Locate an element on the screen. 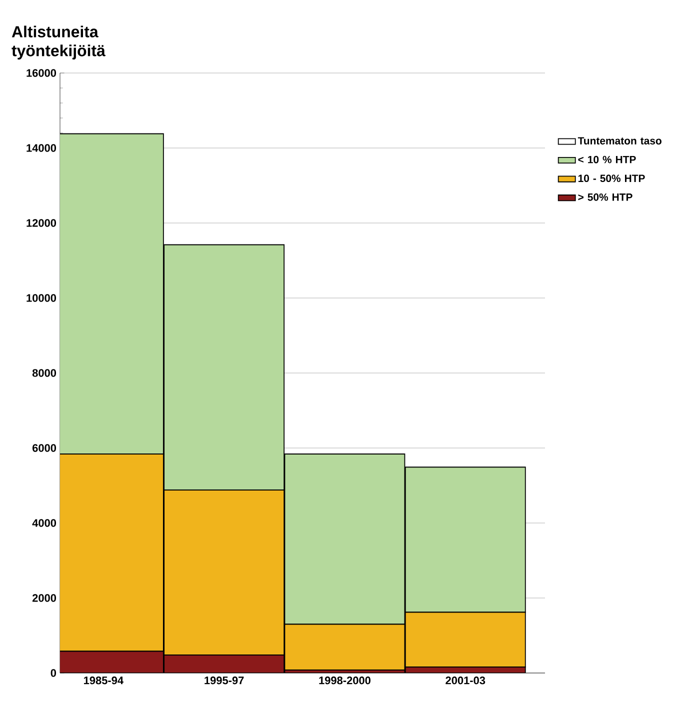  x-tick-label: 1985-94 is located at coordinates (104, 680).